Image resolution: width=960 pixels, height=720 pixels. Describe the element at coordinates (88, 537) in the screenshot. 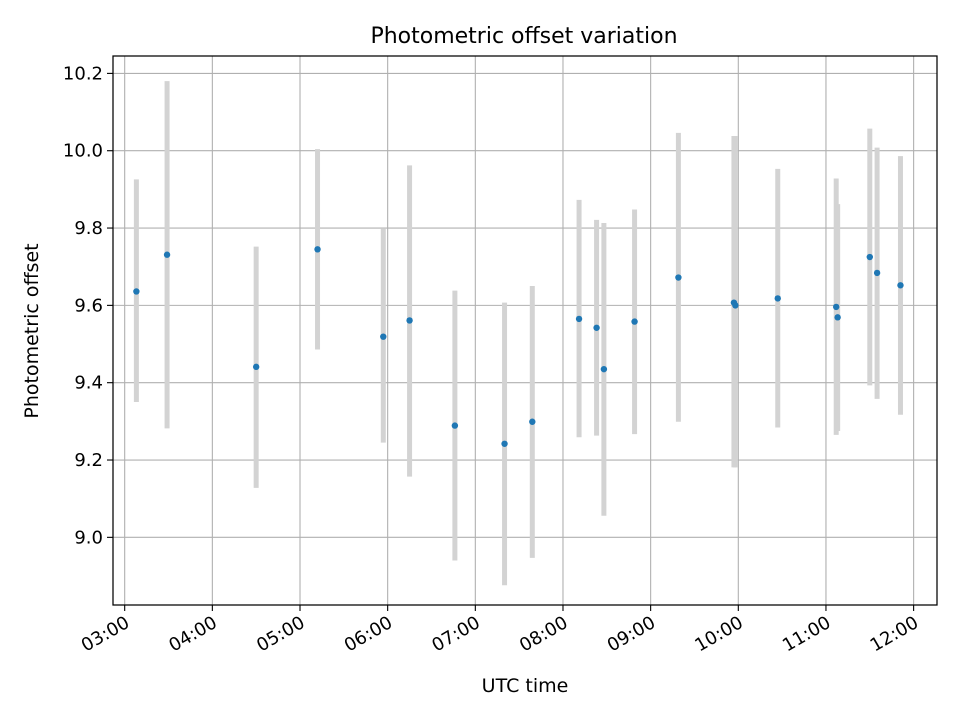

I see `y-tick-label: 9.0` at that location.